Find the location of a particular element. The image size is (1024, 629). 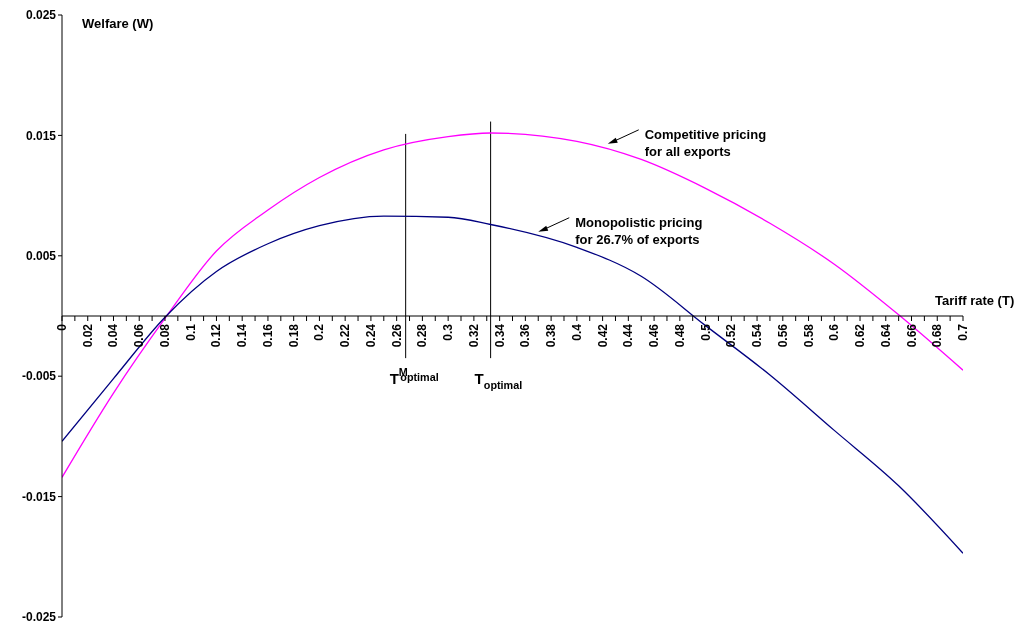

x-tick-label: 0.22 is located at coordinates (345, 335).